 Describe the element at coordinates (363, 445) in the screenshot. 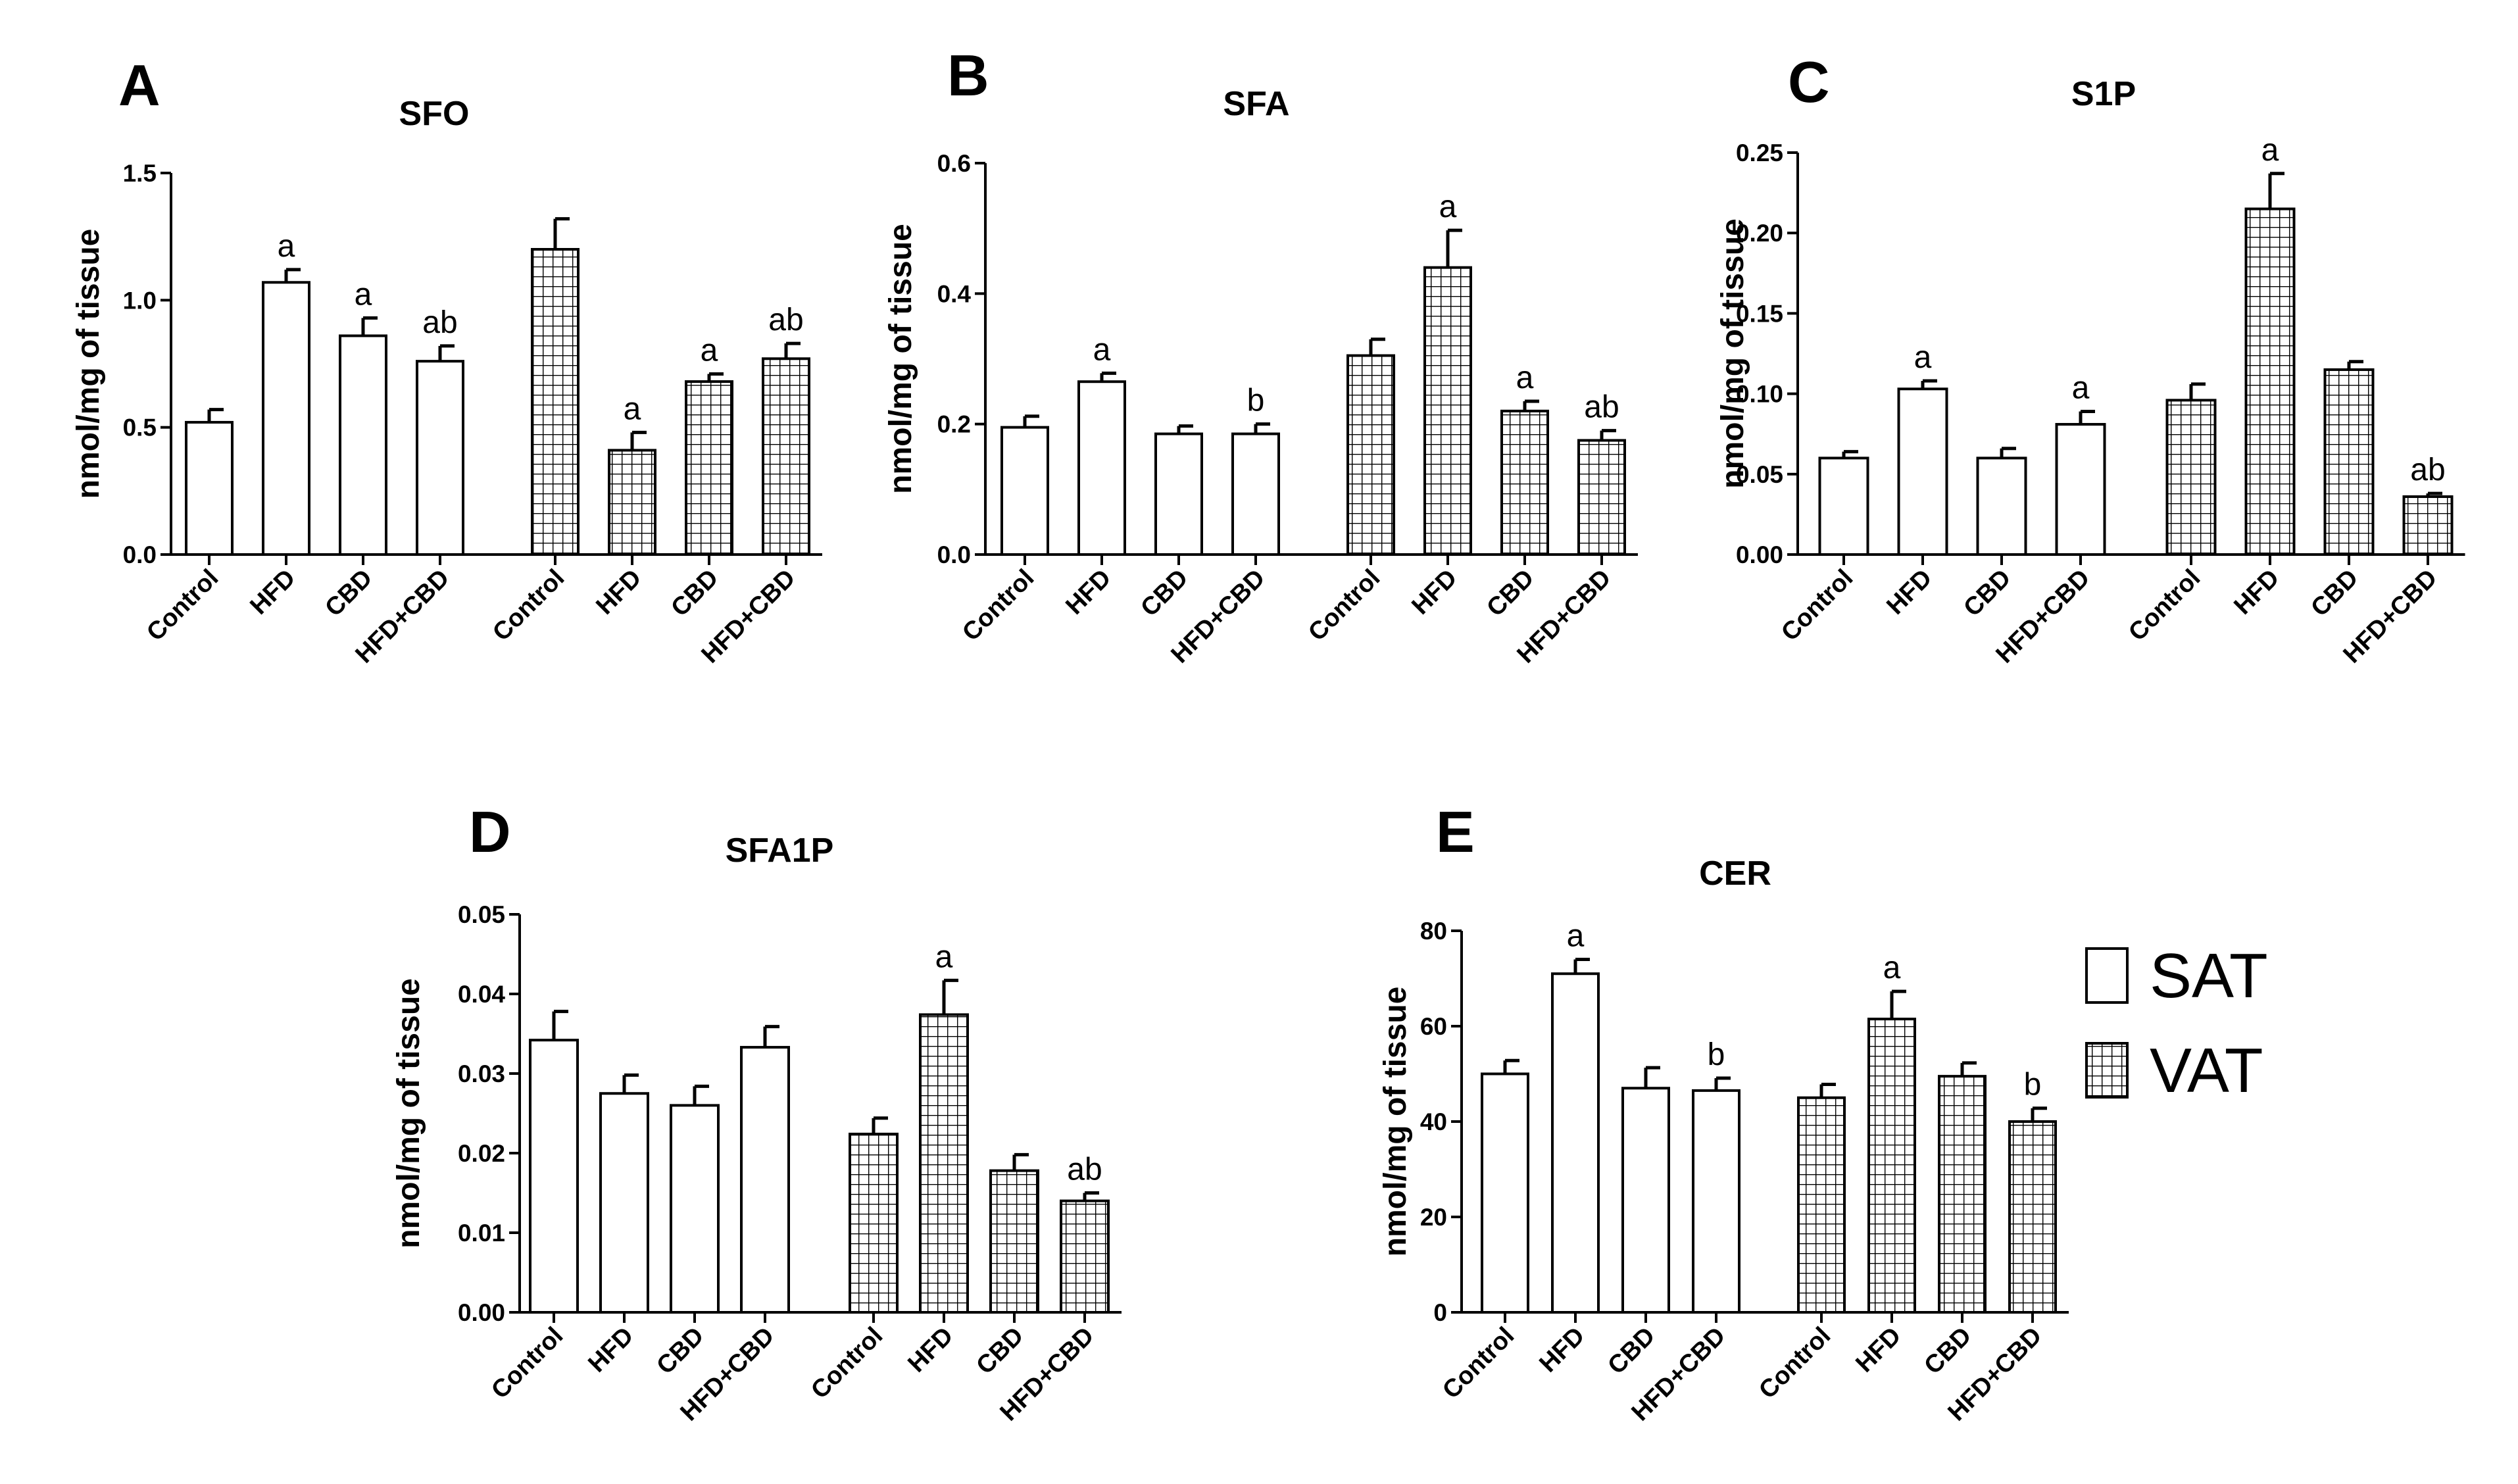

I see `bar-a-sat-cbd` at that location.